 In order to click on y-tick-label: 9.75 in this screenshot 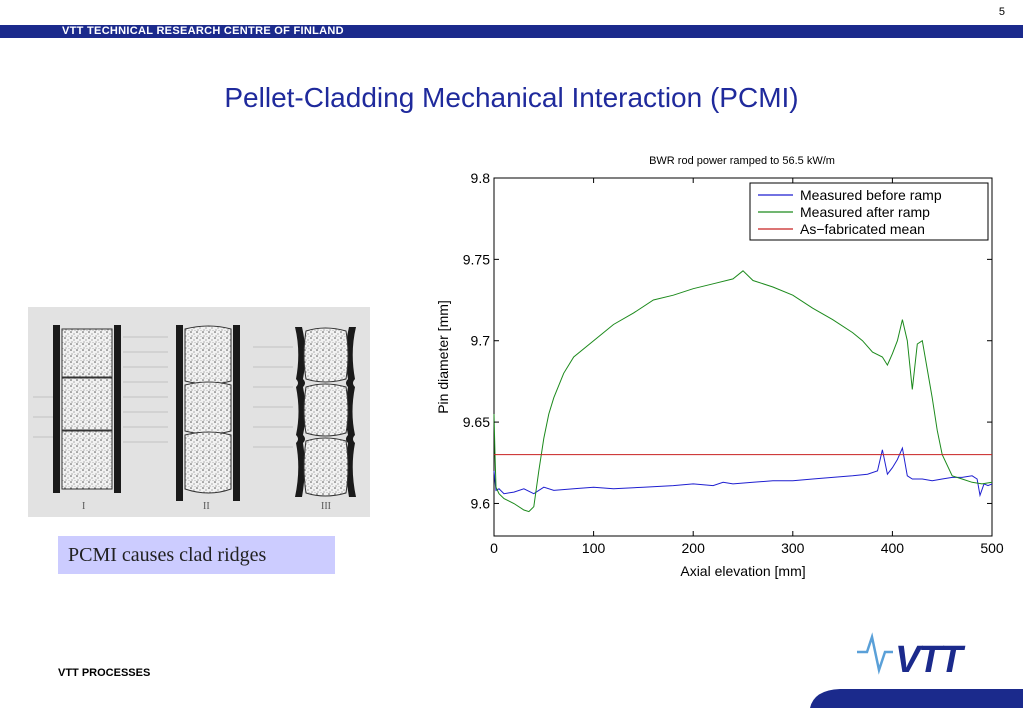, I will do `click(476, 259)`.